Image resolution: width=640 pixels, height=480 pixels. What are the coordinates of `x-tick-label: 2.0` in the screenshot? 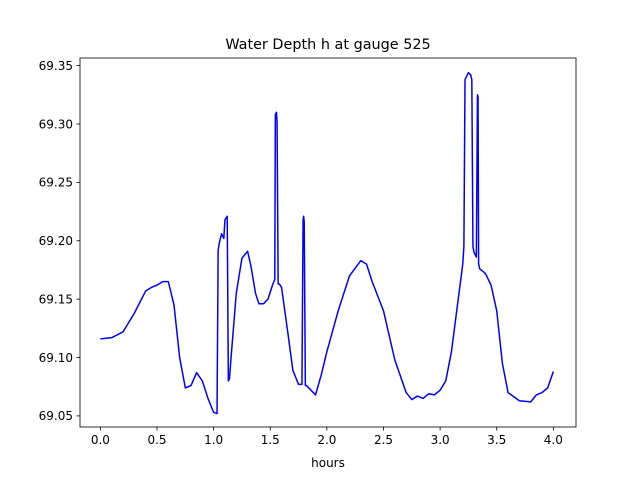 It's located at (326, 440).